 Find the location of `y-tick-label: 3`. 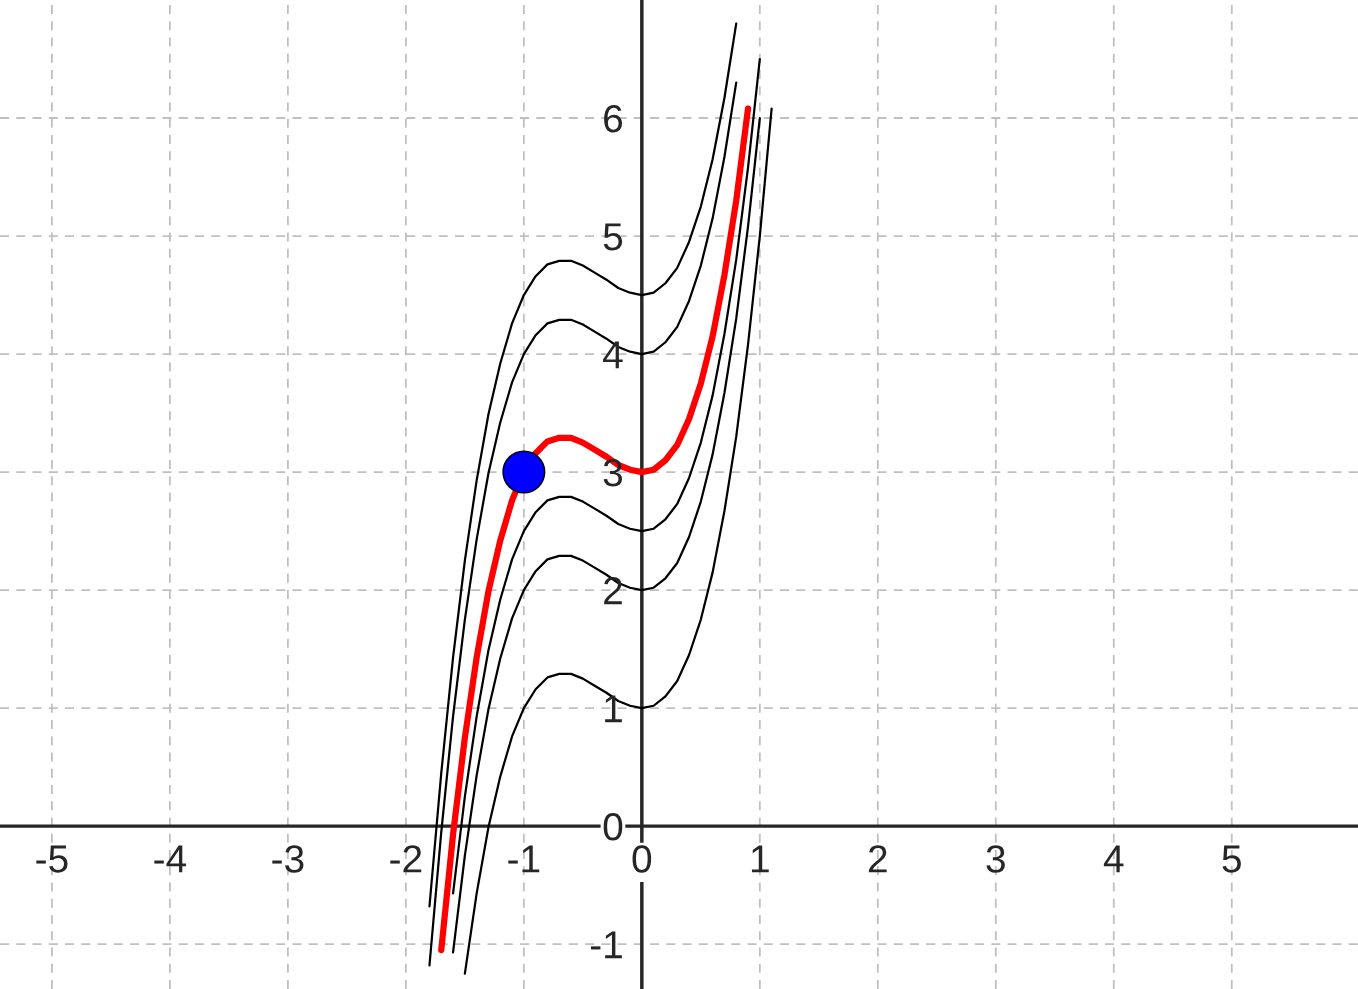

y-tick-label: 3 is located at coordinates (613, 473).